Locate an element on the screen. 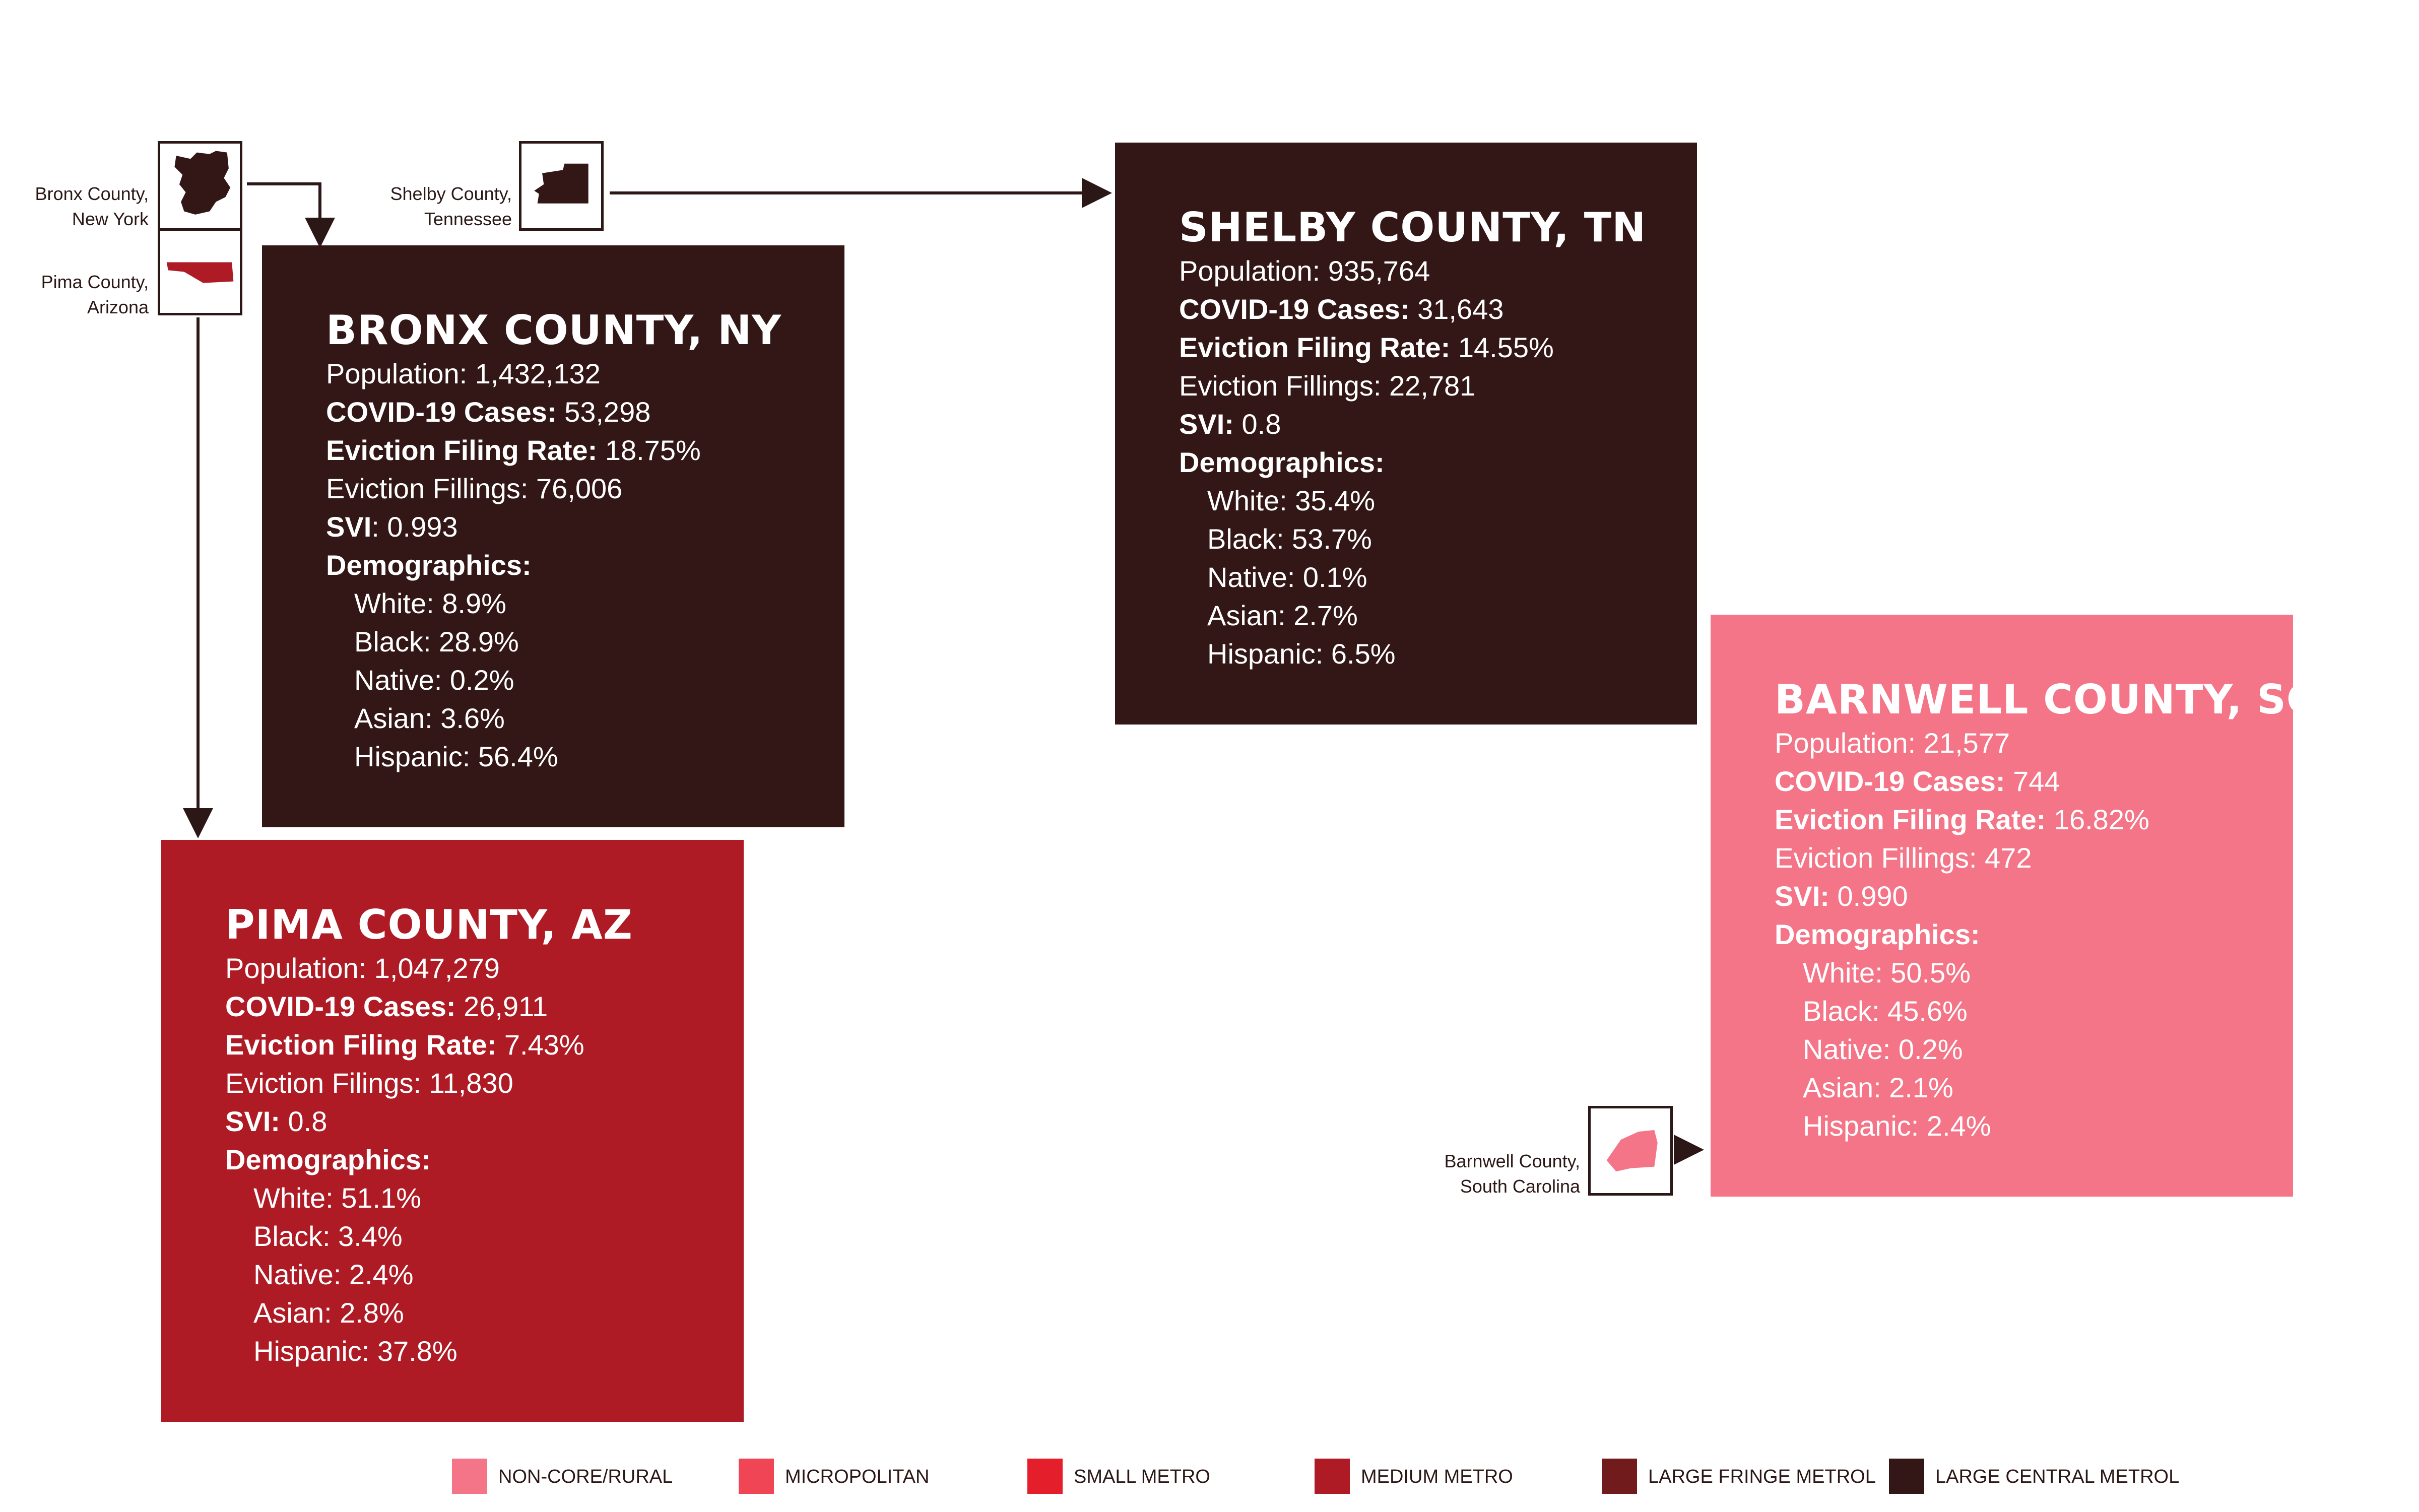 This screenshot has height=1512, width=2419. barnwell-demo-asian: Asian: 2.1% is located at coordinates (1878, 1087).